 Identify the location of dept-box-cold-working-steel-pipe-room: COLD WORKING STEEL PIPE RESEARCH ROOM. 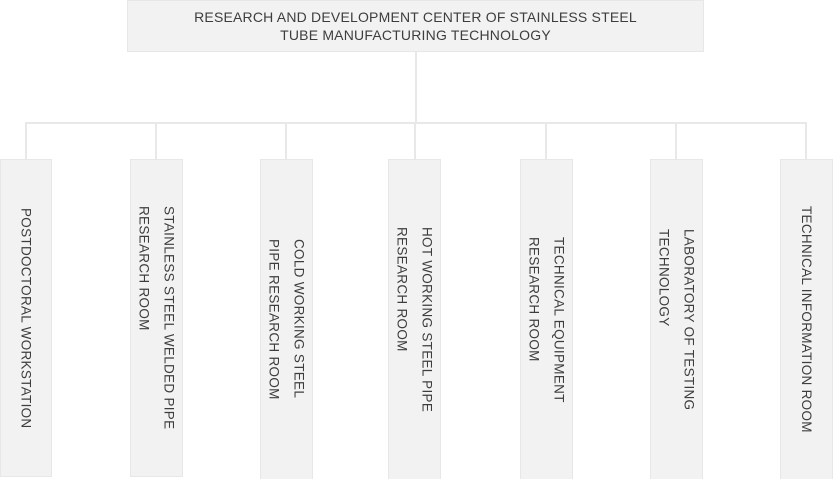
(286, 319).